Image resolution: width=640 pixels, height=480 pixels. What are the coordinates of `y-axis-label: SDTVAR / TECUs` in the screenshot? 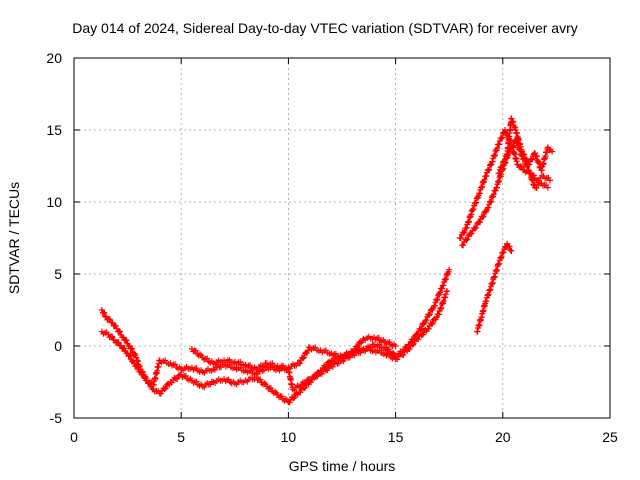 It's located at (14, 238).